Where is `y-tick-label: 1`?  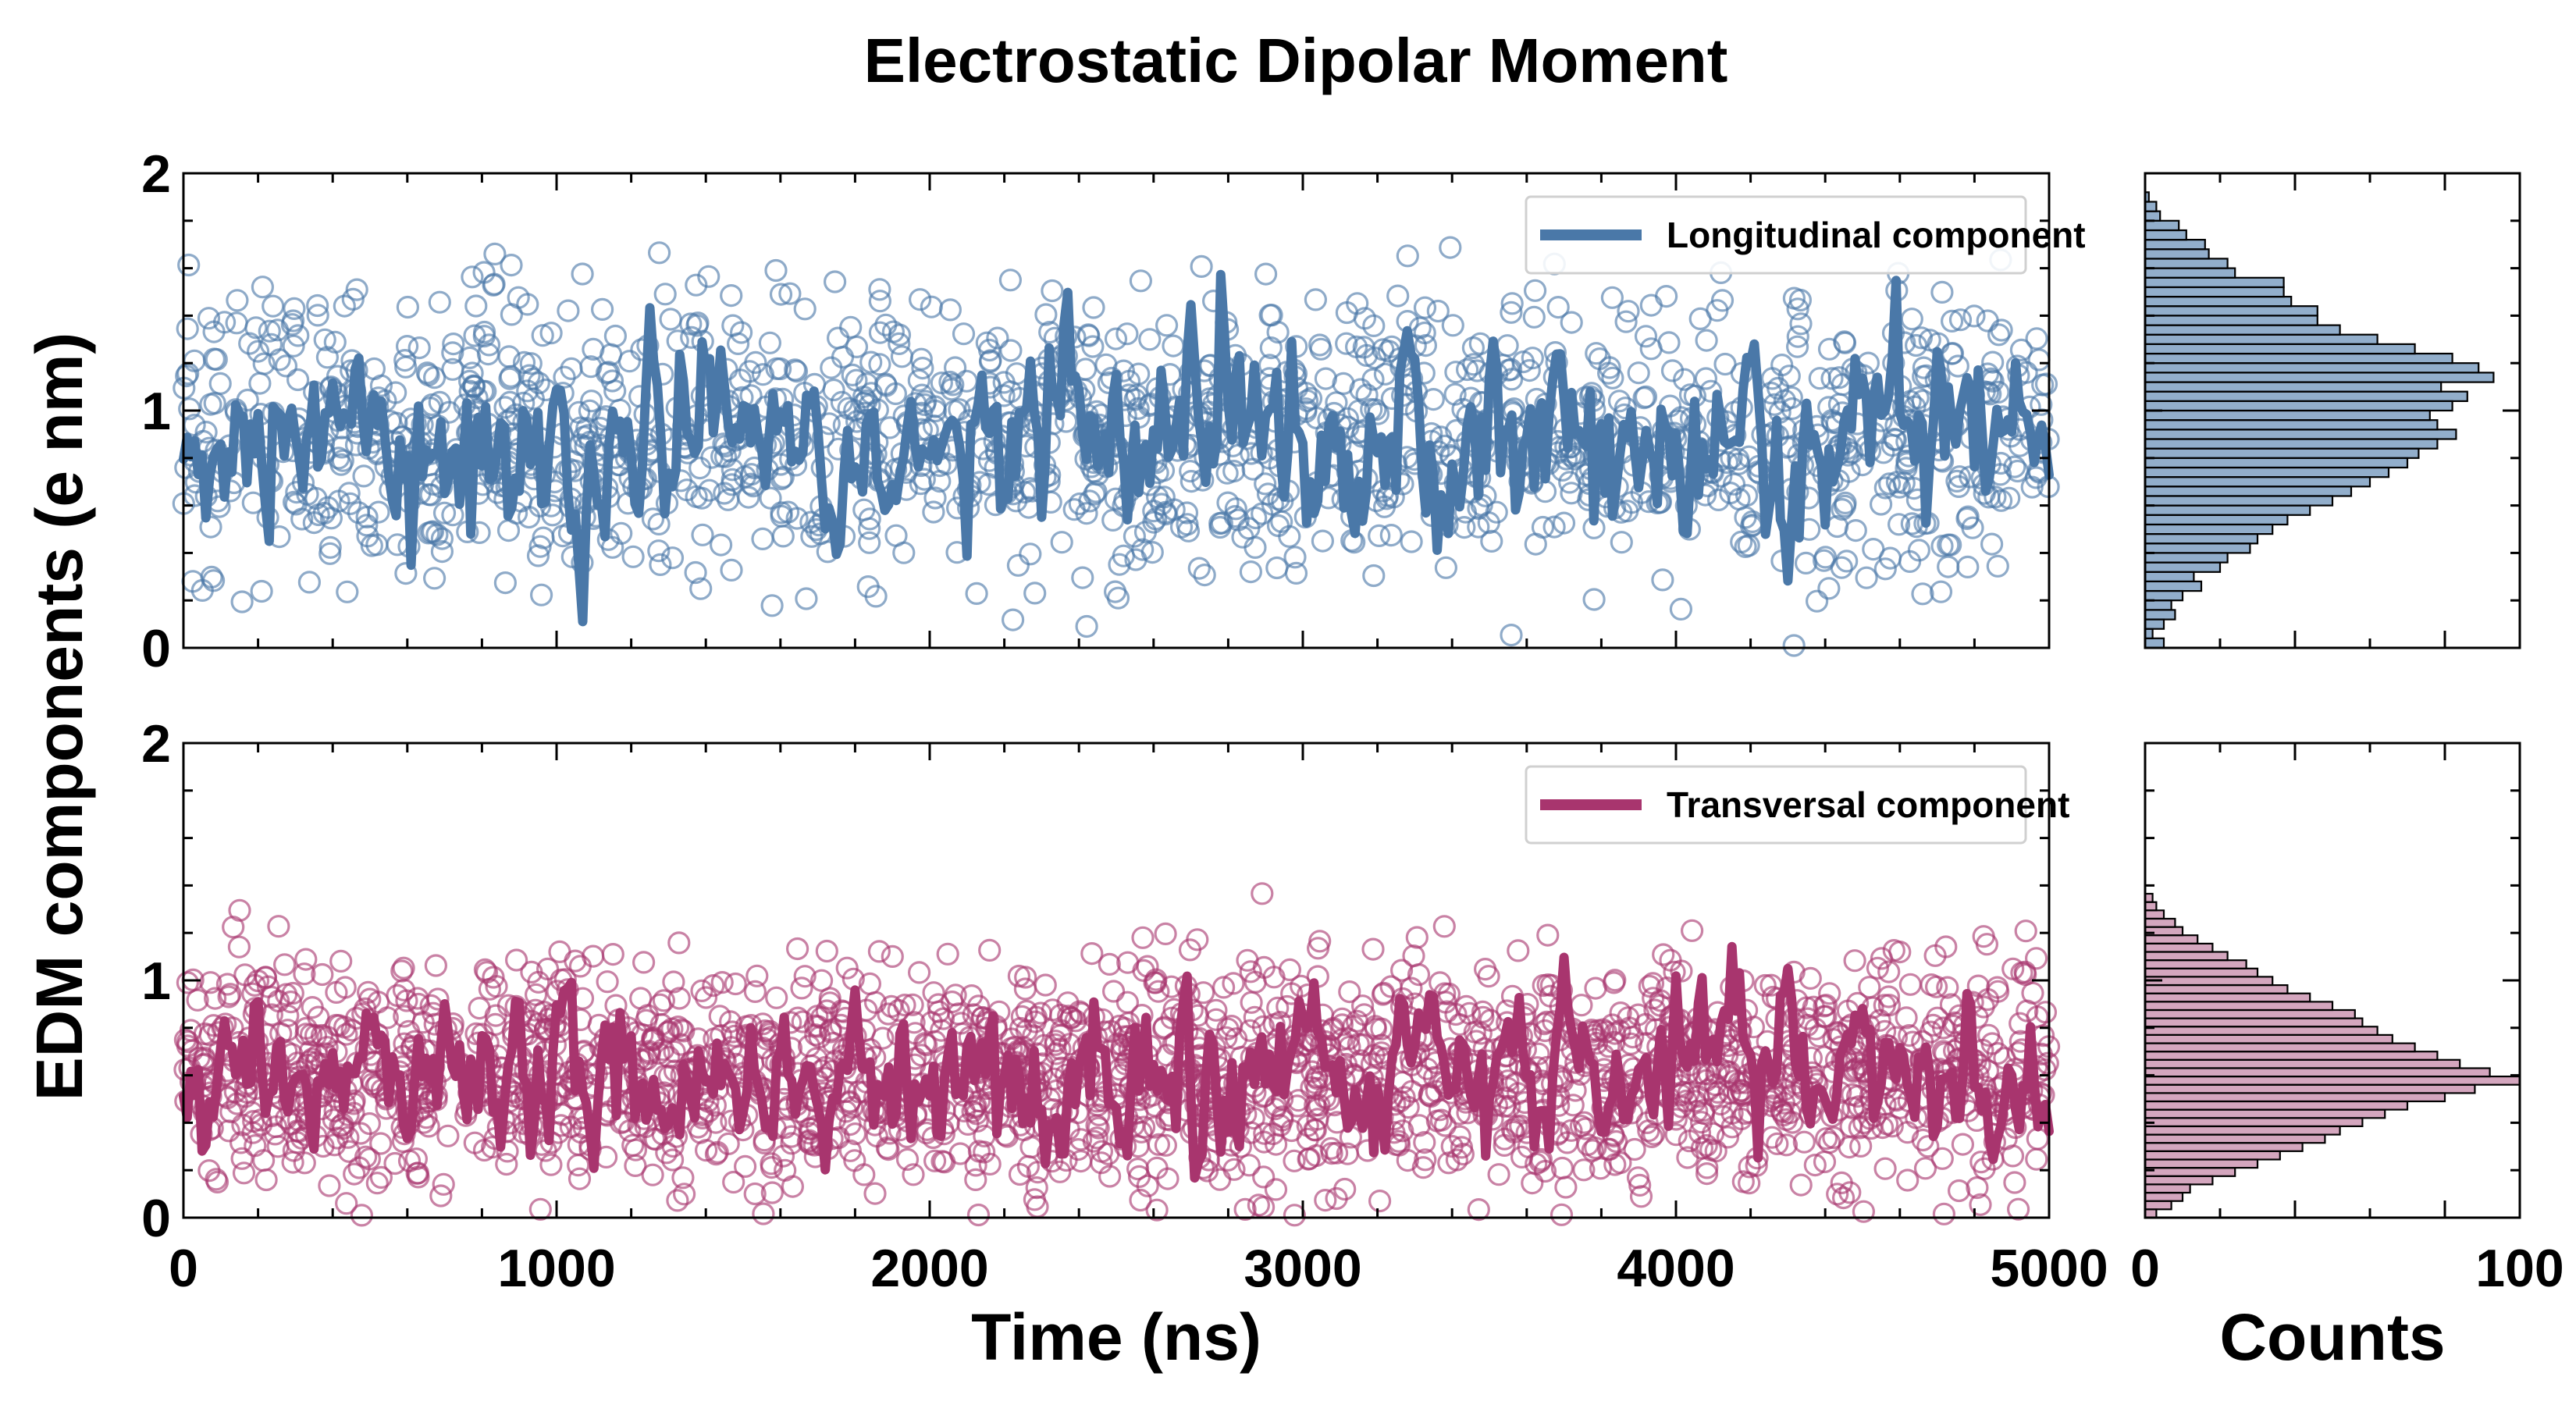 y-tick-label: 1 is located at coordinates (156, 411).